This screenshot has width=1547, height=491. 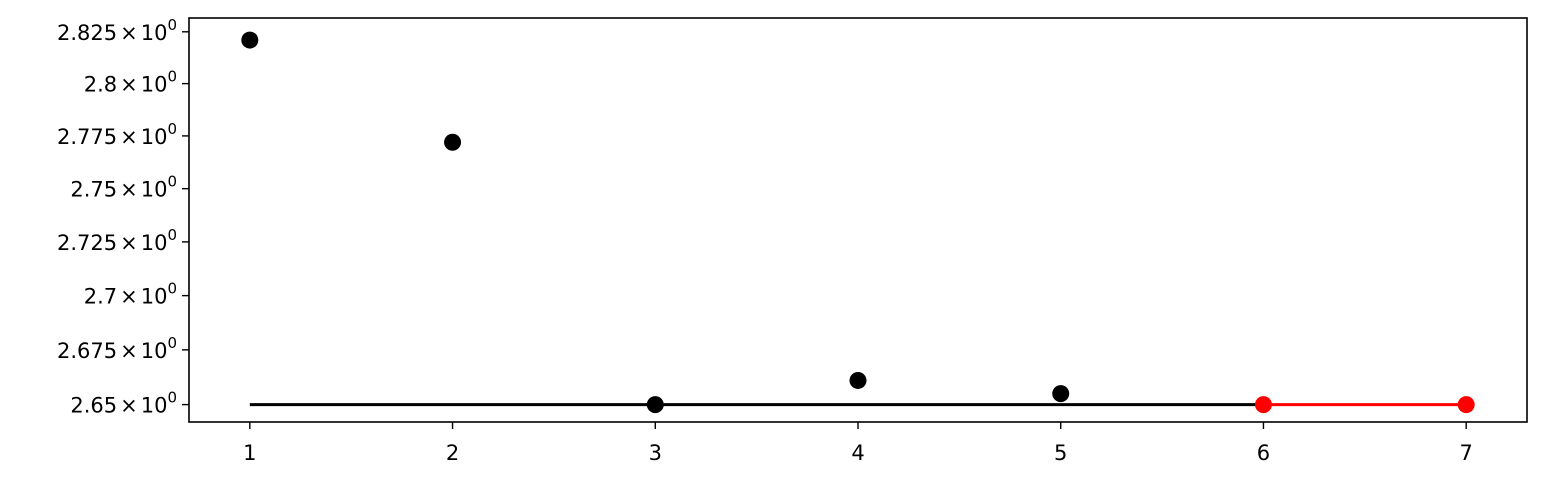 I want to click on x-tick-label: 1, so click(x=249, y=453).